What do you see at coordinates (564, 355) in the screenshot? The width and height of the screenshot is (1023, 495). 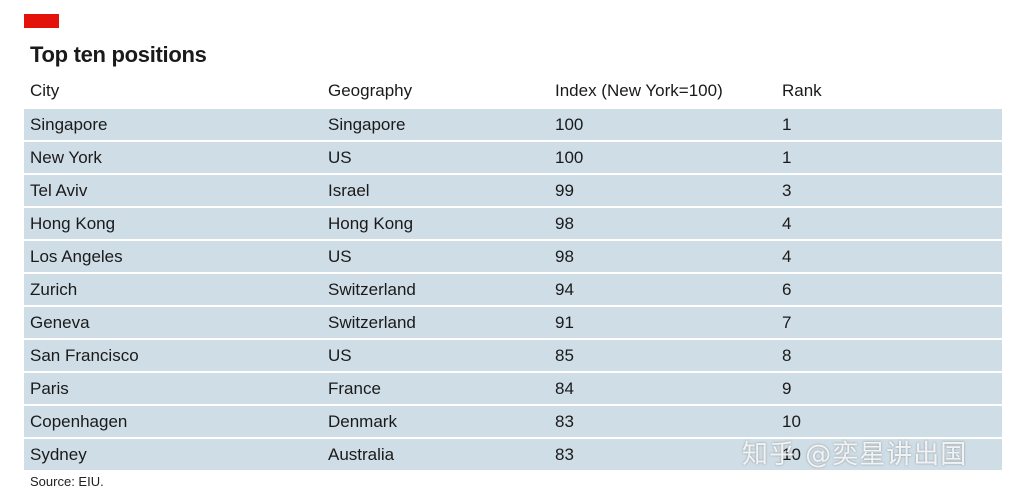 I see `cell-index: 85` at bounding box center [564, 355].